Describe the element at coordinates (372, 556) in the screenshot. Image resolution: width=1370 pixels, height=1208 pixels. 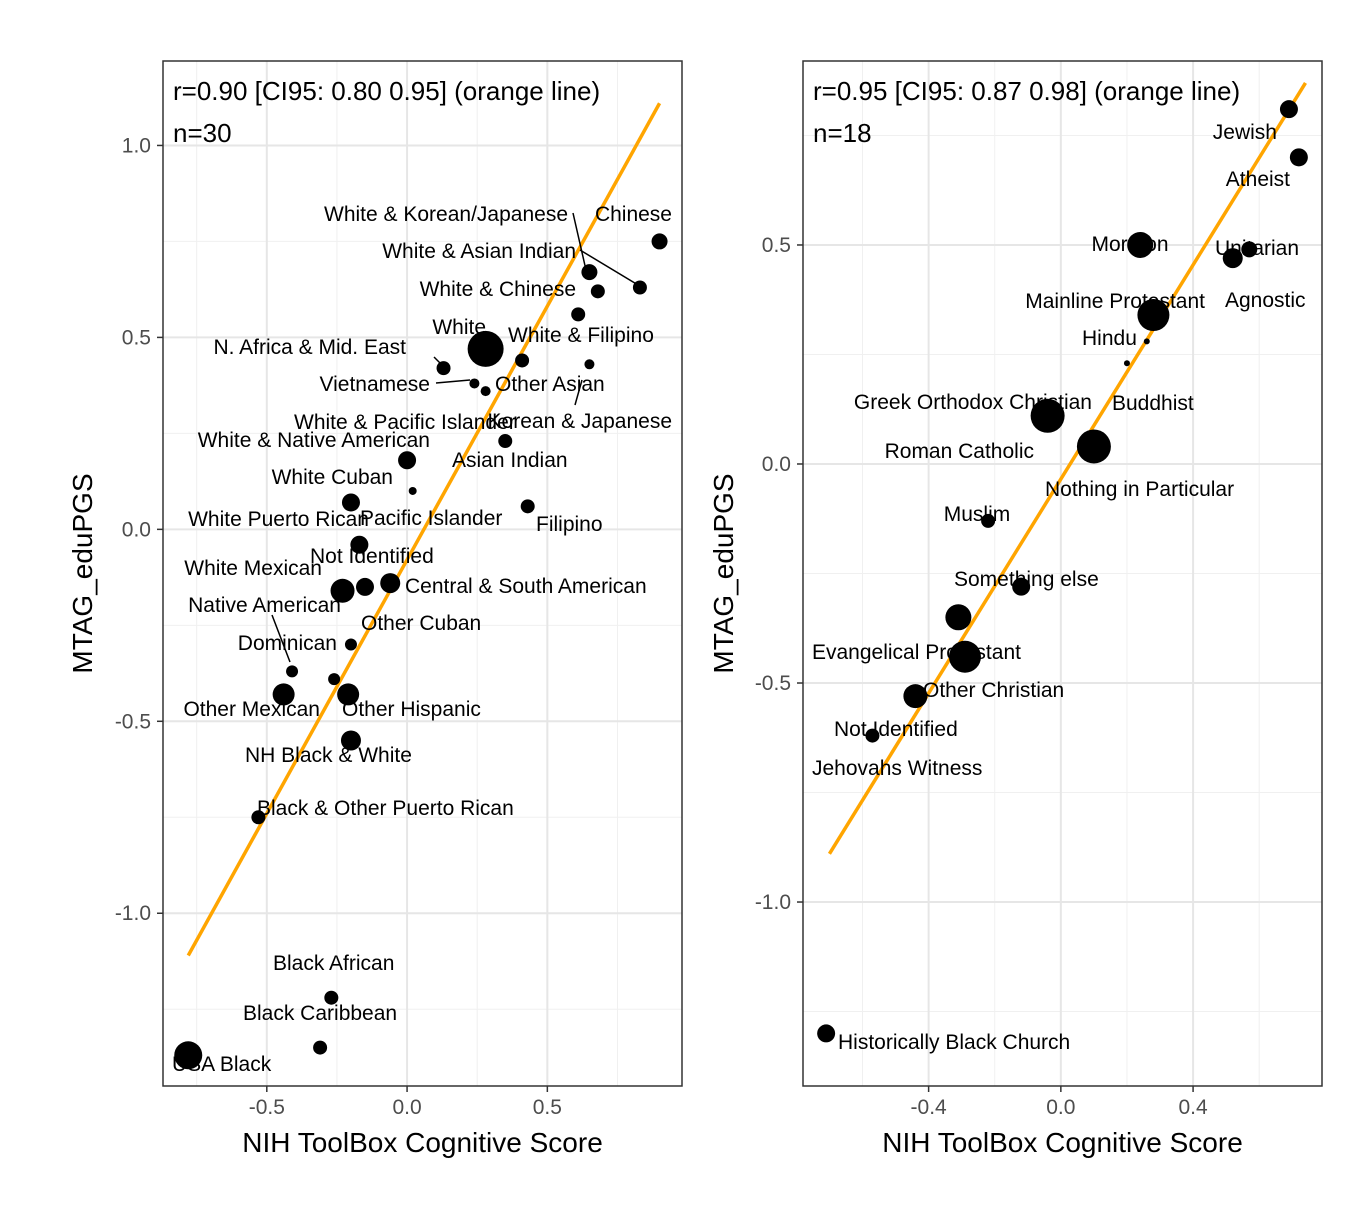
I see `left-point-label: Not Identified` at that location.